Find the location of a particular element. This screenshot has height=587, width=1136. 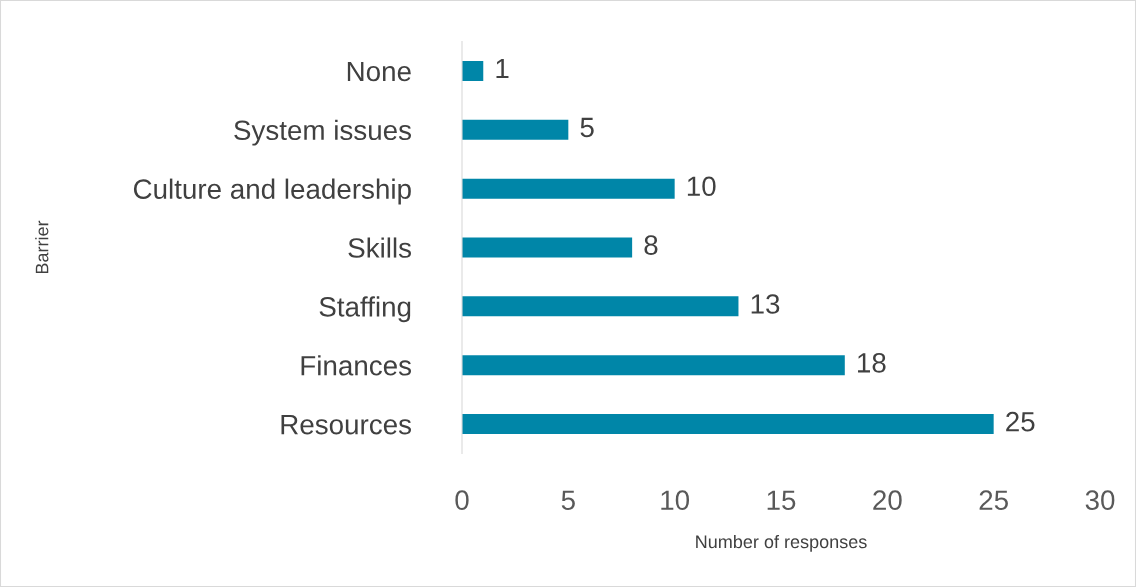

x-tick-label: 0 is located at coordinates (462, 500).